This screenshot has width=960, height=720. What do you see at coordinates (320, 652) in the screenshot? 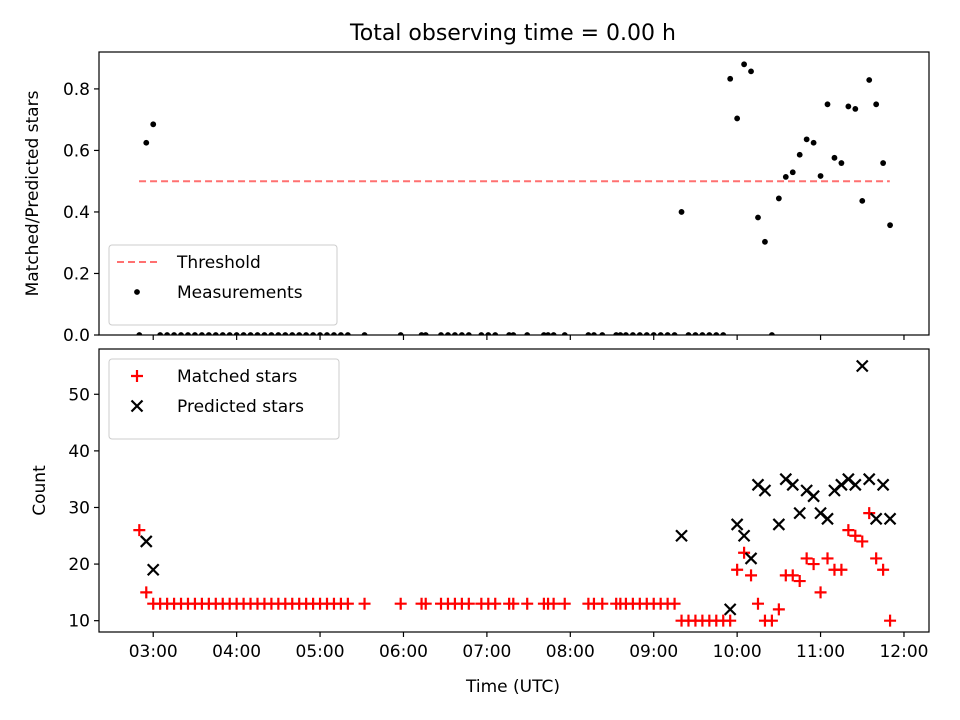
I see `x-tick-label: 05:00` at bounding box center [320, 652].